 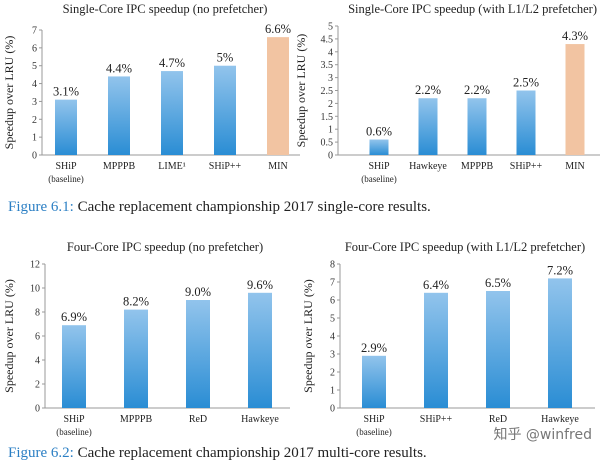 What do you see at coordinates (172, 63) in the screenshot?
I see `data-label: 4.7%` at bounding box center [172, 63].